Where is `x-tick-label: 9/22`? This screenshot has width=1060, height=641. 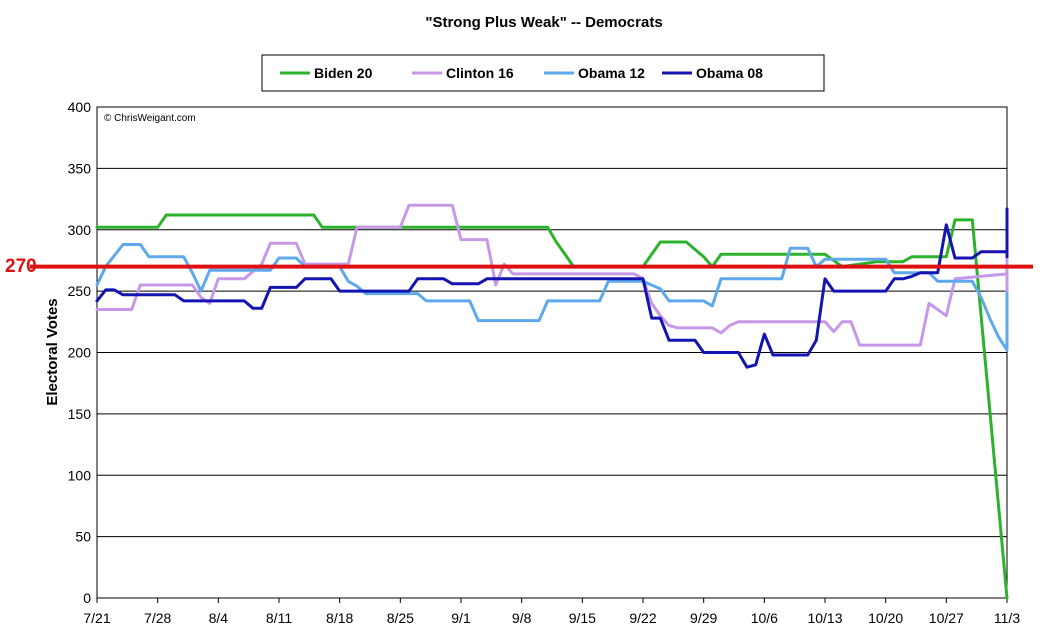
x-tick-label: 9/22 is located at coordinates (642, 618).